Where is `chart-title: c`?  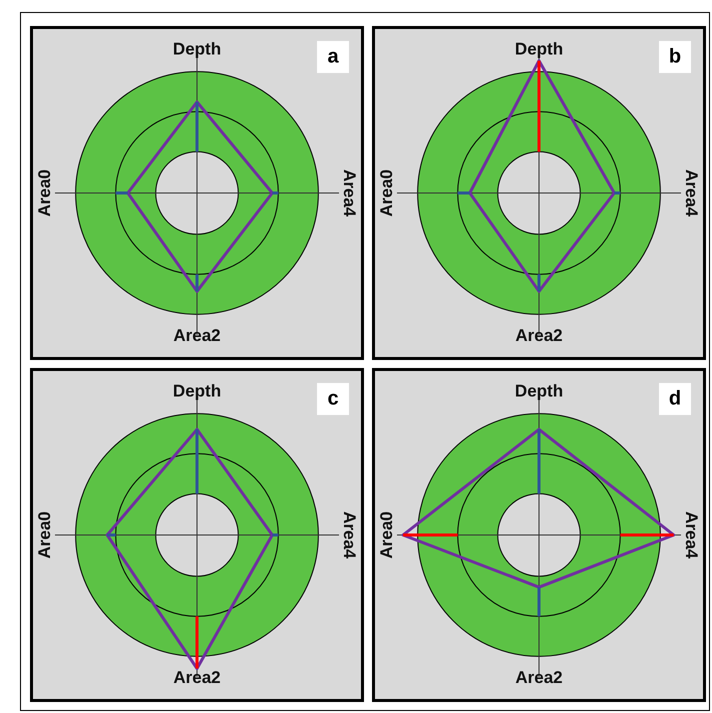 chart-title: c is located at coordinates (333, 399).